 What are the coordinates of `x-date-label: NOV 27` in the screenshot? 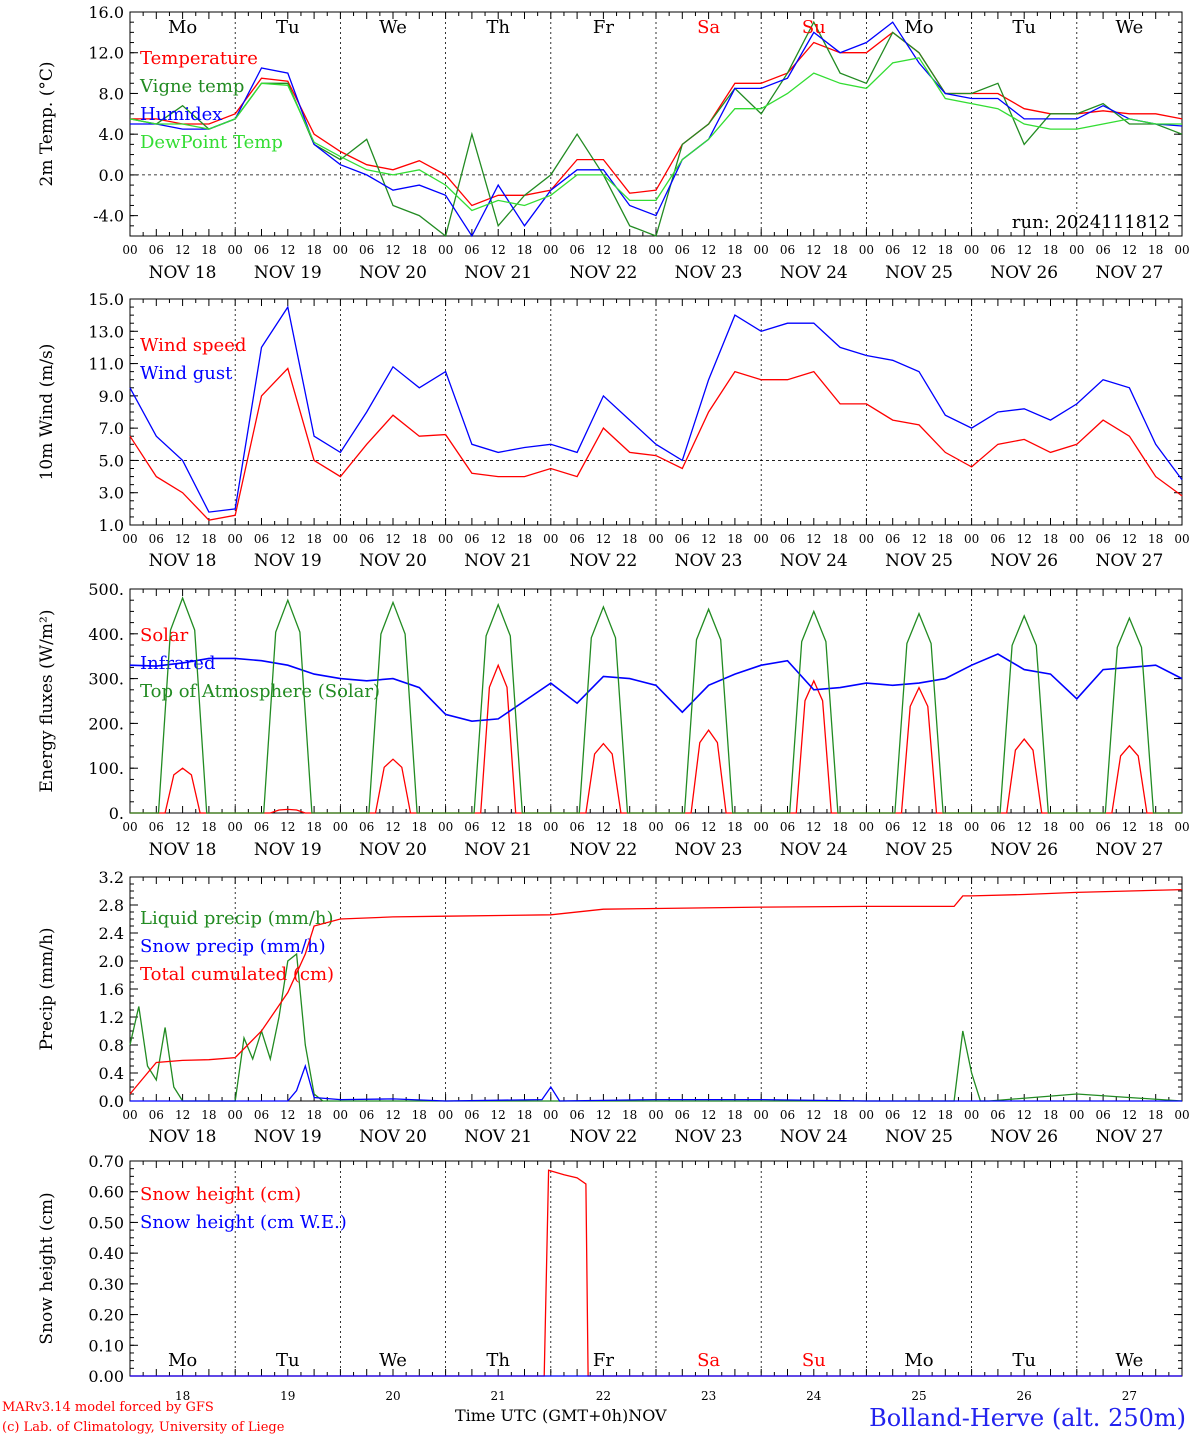 It's located at (1129, 561).